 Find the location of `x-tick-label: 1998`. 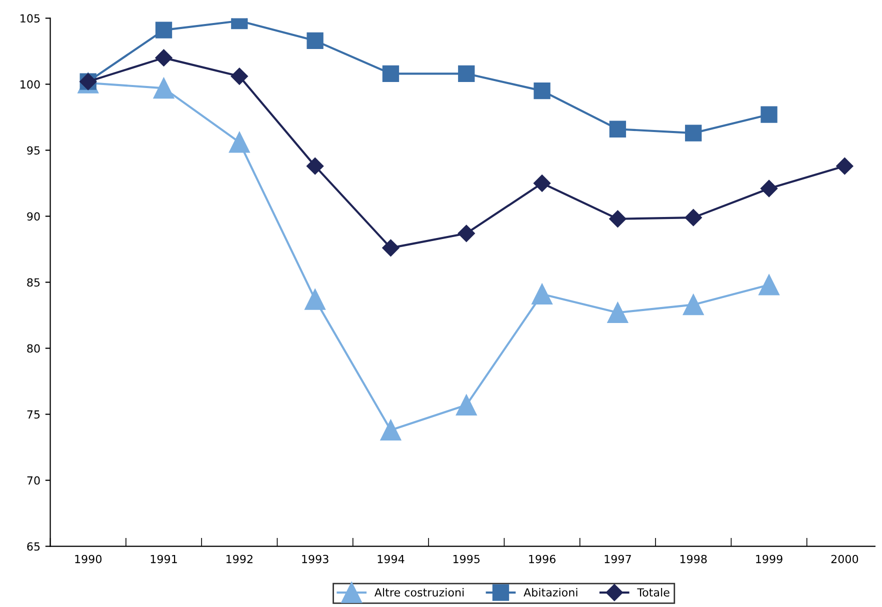

x-tick-label: 1998 is located at coordinates (693, 559).